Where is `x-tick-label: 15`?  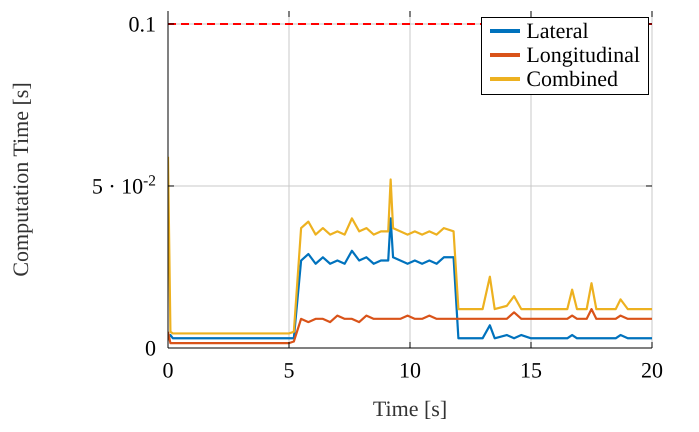
x-tick-label: 15 is located at coordinates (531, 370).